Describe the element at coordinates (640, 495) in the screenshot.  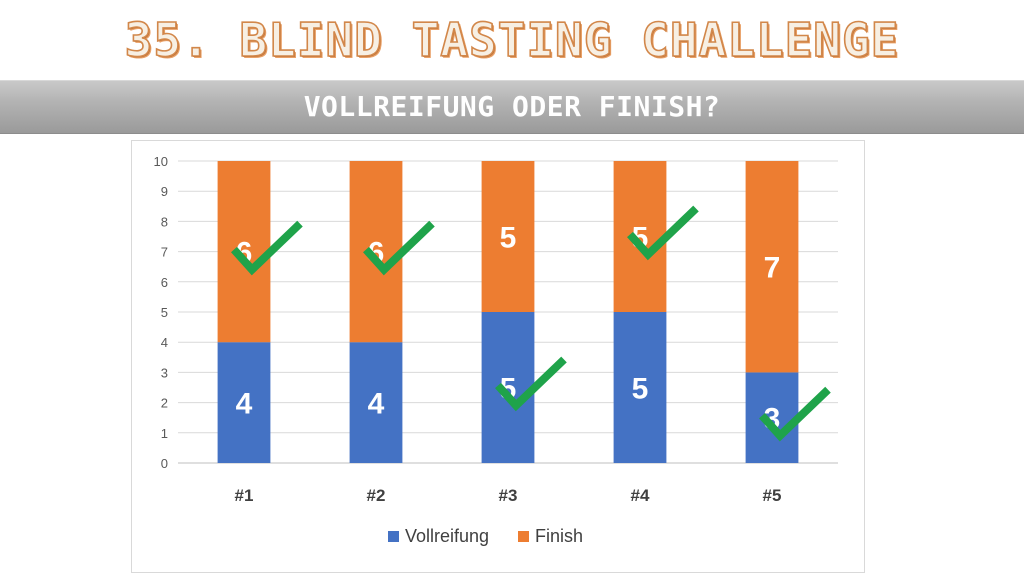
I see `x-tick-label: #4` at that location.